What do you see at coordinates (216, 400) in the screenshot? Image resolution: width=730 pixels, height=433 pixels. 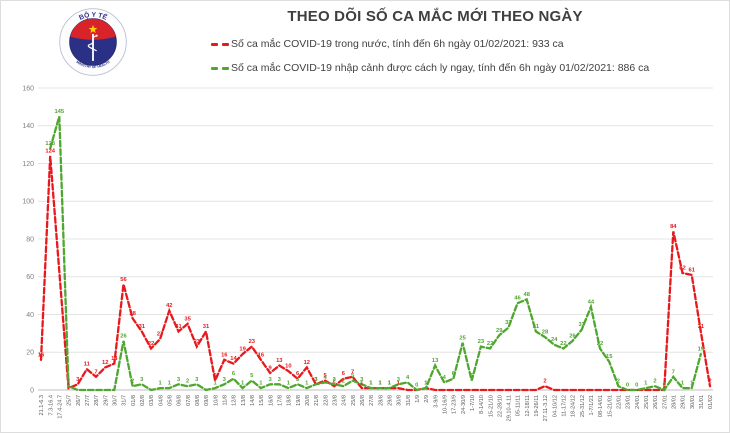 I see `x-tick-label: 10/8` at bounding box center [216, 400].